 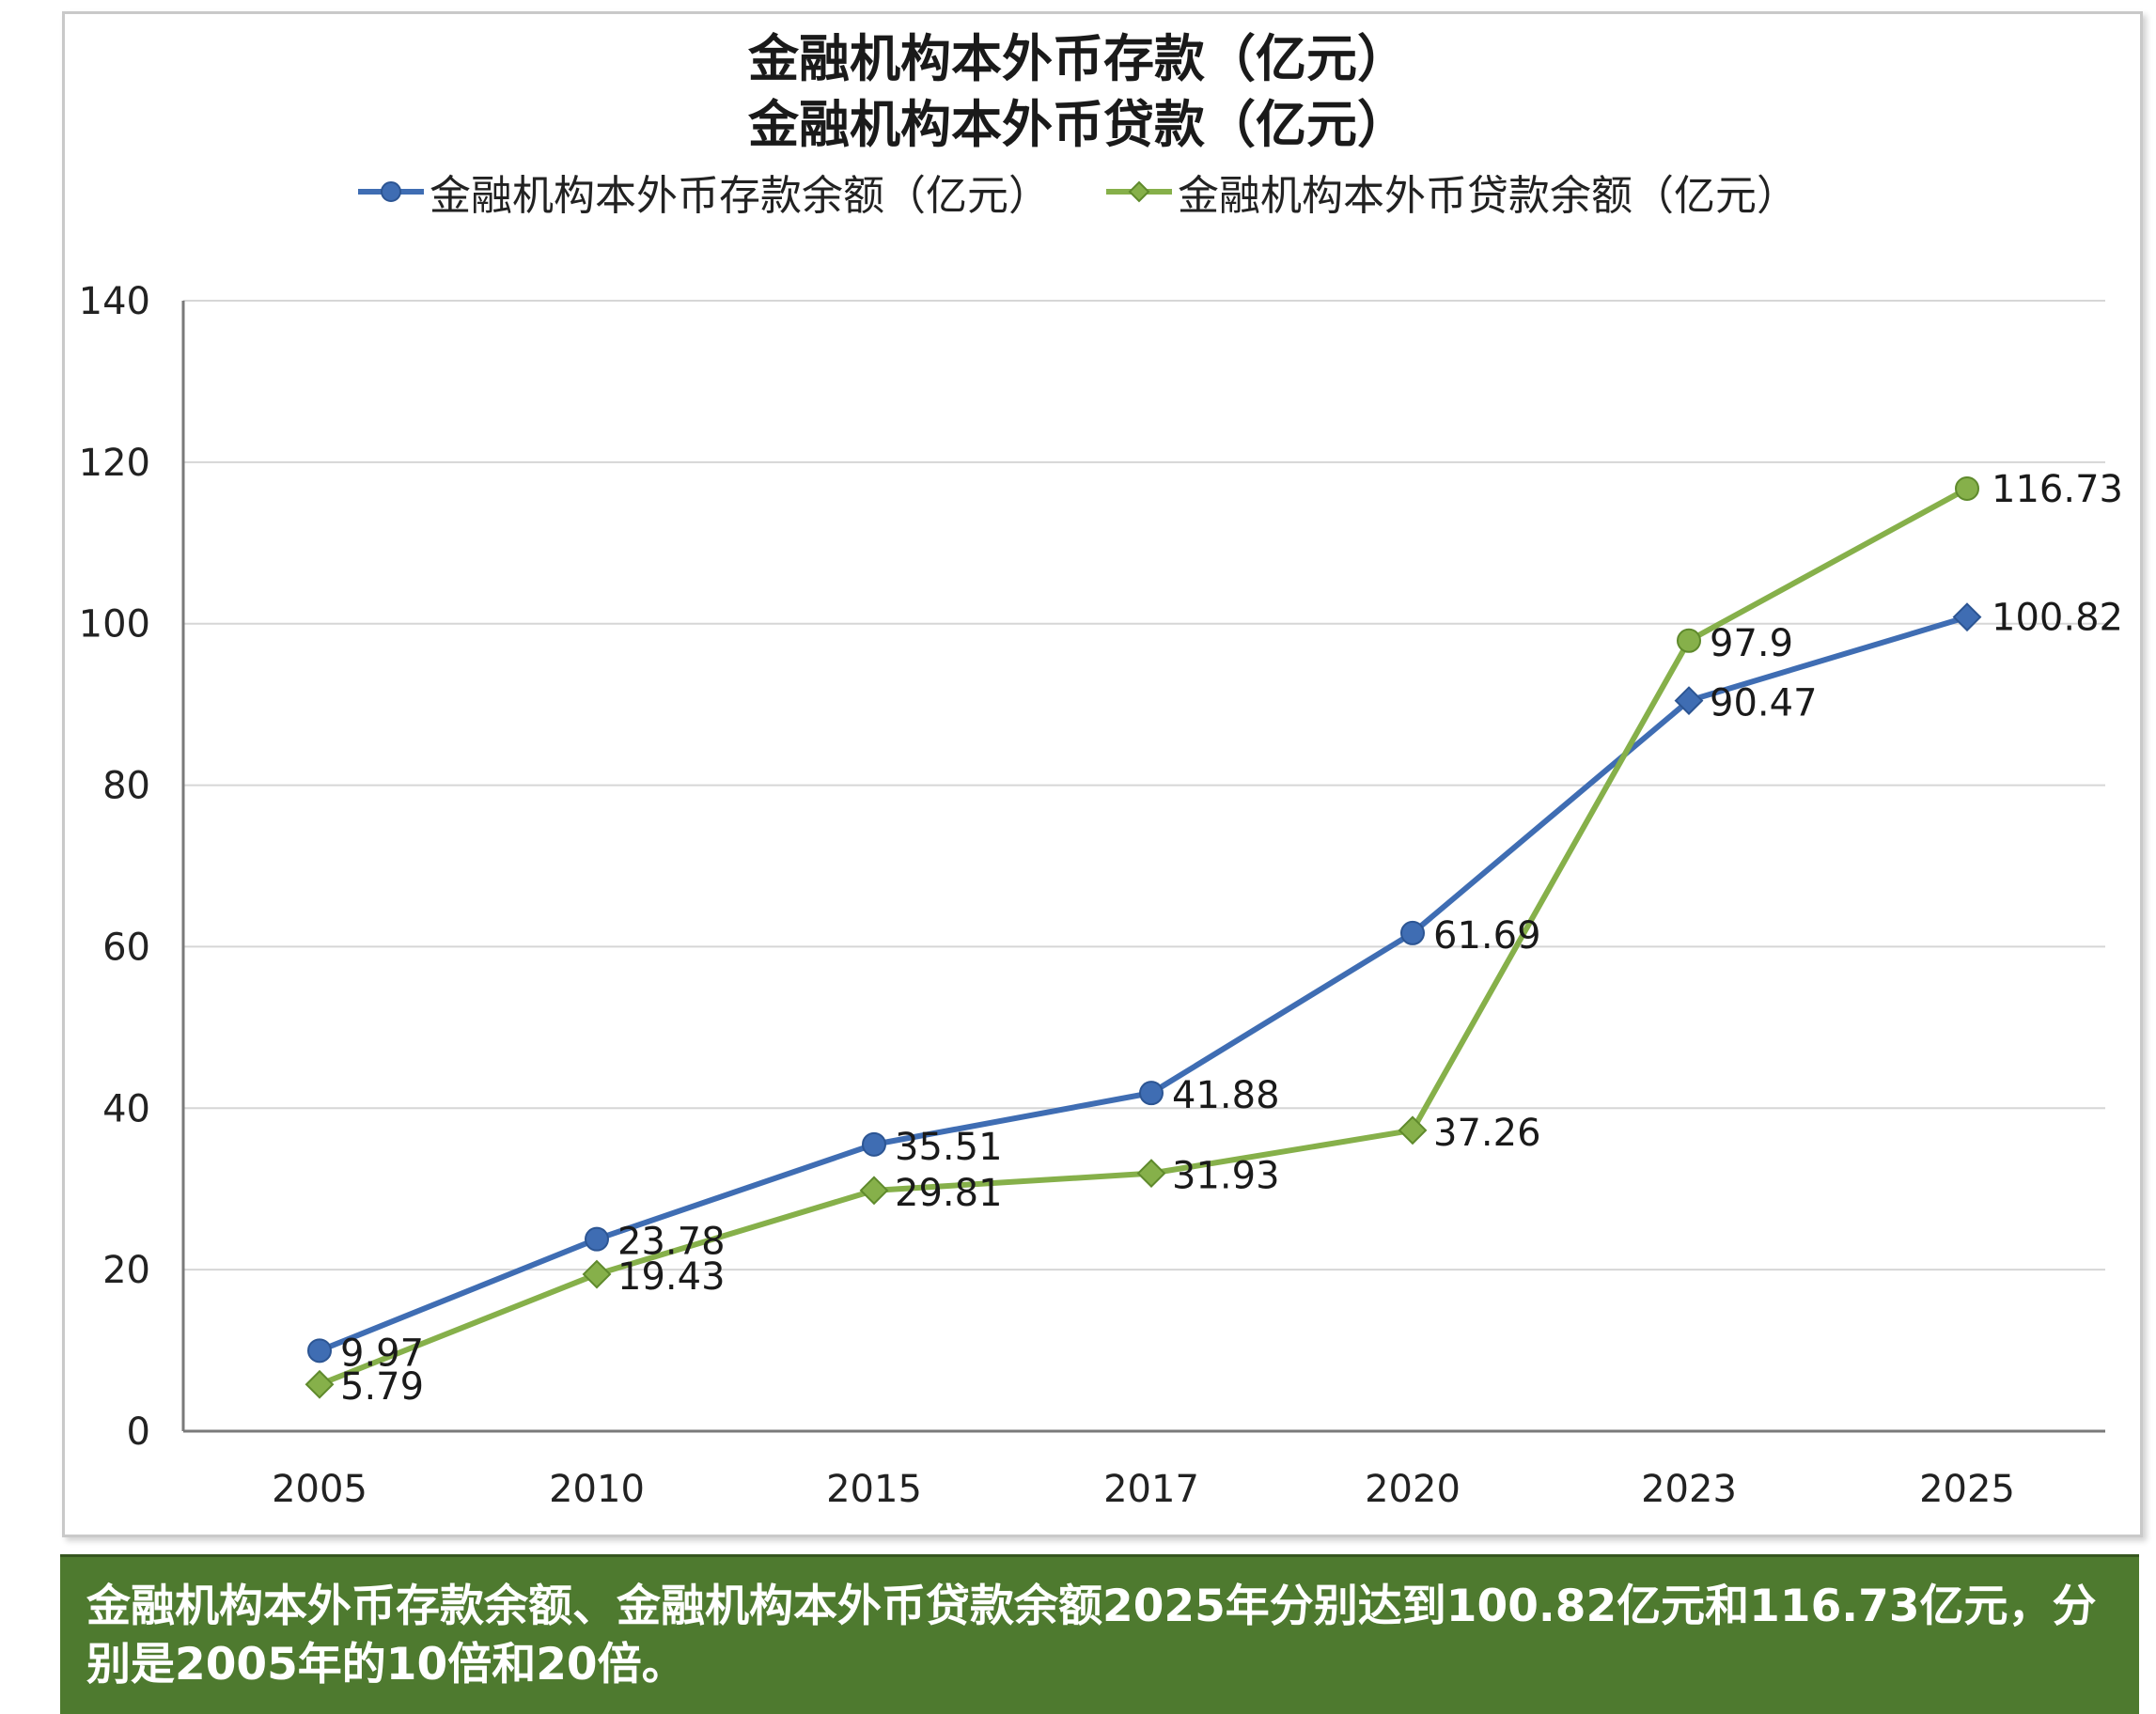 What do you see at coordinates (1752, 643) in the screenshot?
I see `data-label-loans: 97.9` at bounding box center [1752, 643].